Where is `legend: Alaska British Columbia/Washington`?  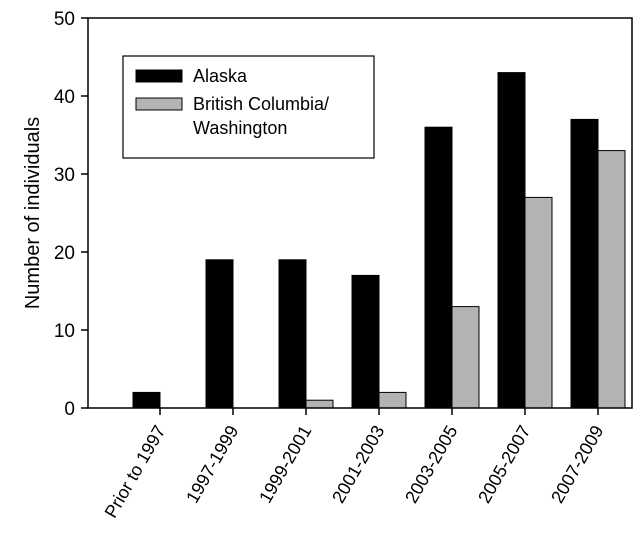
legend: Alaska British Columbia/Washington is located at coordinates (248, 107).